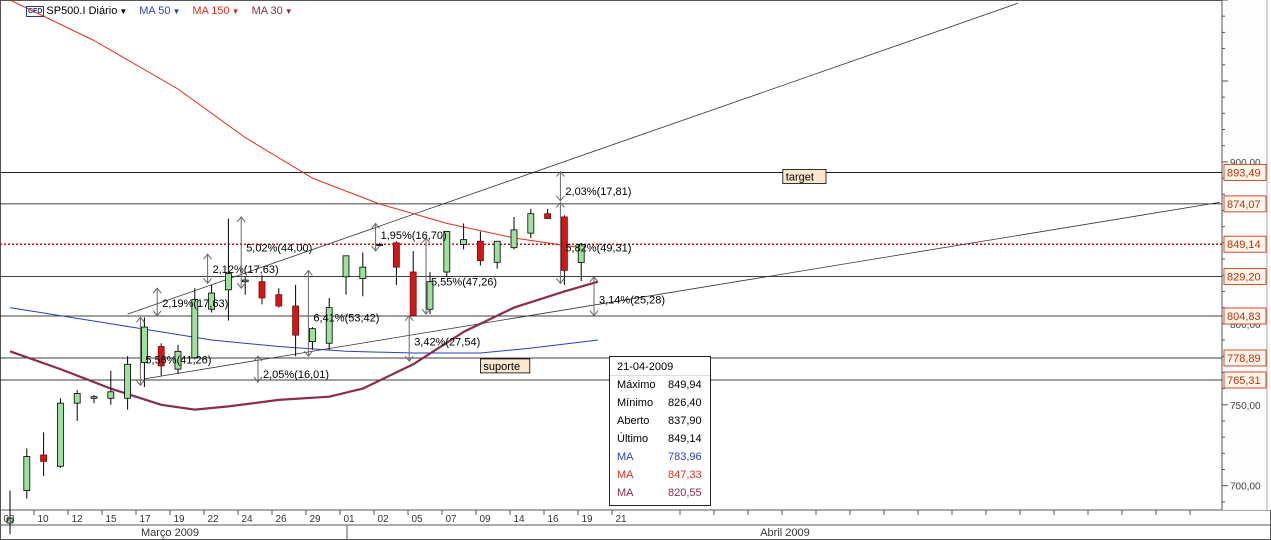 This screenshot has height=540, width=1271. I want to click on level-price-label: 765,31, so click(1244, 381).